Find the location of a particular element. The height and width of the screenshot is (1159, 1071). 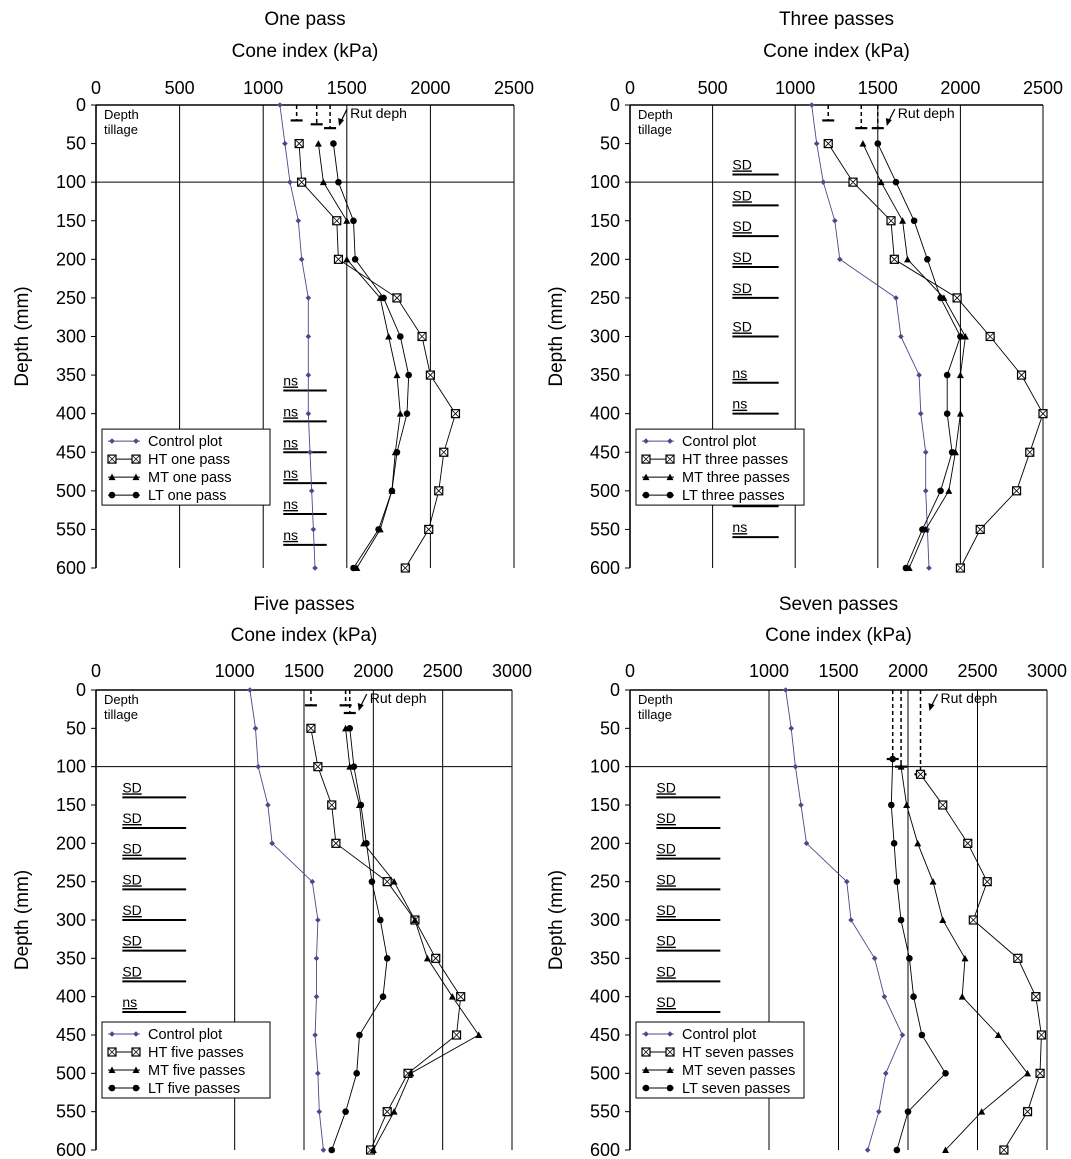

series-ht-five-passes is located at coordinates (386, 939).